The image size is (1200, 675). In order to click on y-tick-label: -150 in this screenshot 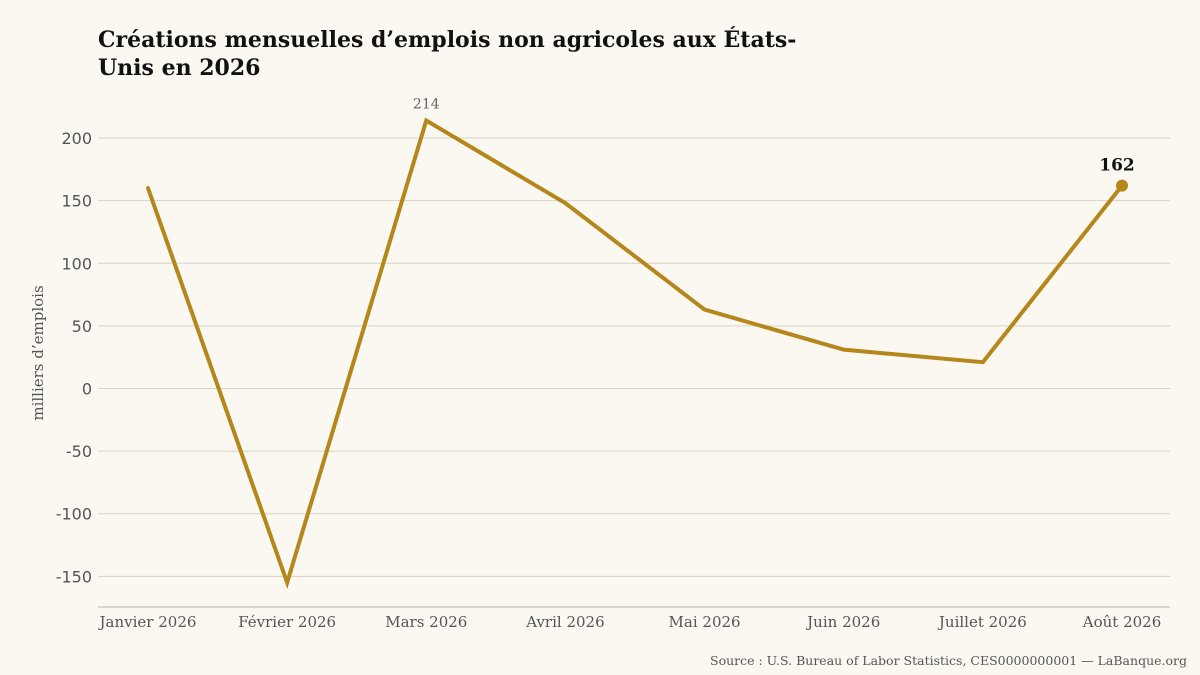, I will do `click(74, 576)`.